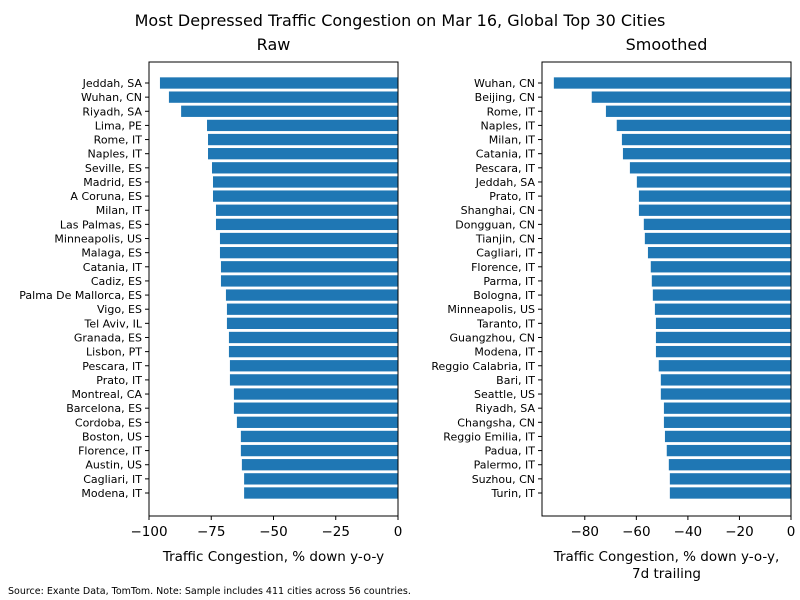 The image size is (800, 600). What do you see at coordinates (112, 479) in the screenshot?
I see `raw-y-tick-label: Cagliari, IT` at bounding box center [112, 479].